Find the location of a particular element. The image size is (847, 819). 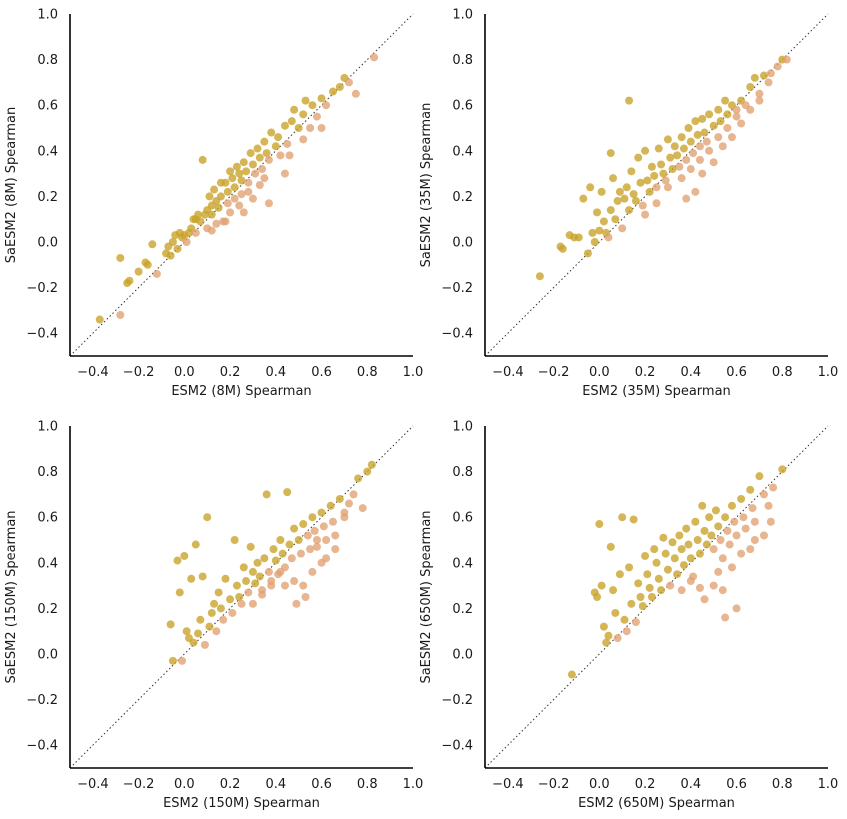

y-tick-label: 1.0 is located at coordinates (462, 427).